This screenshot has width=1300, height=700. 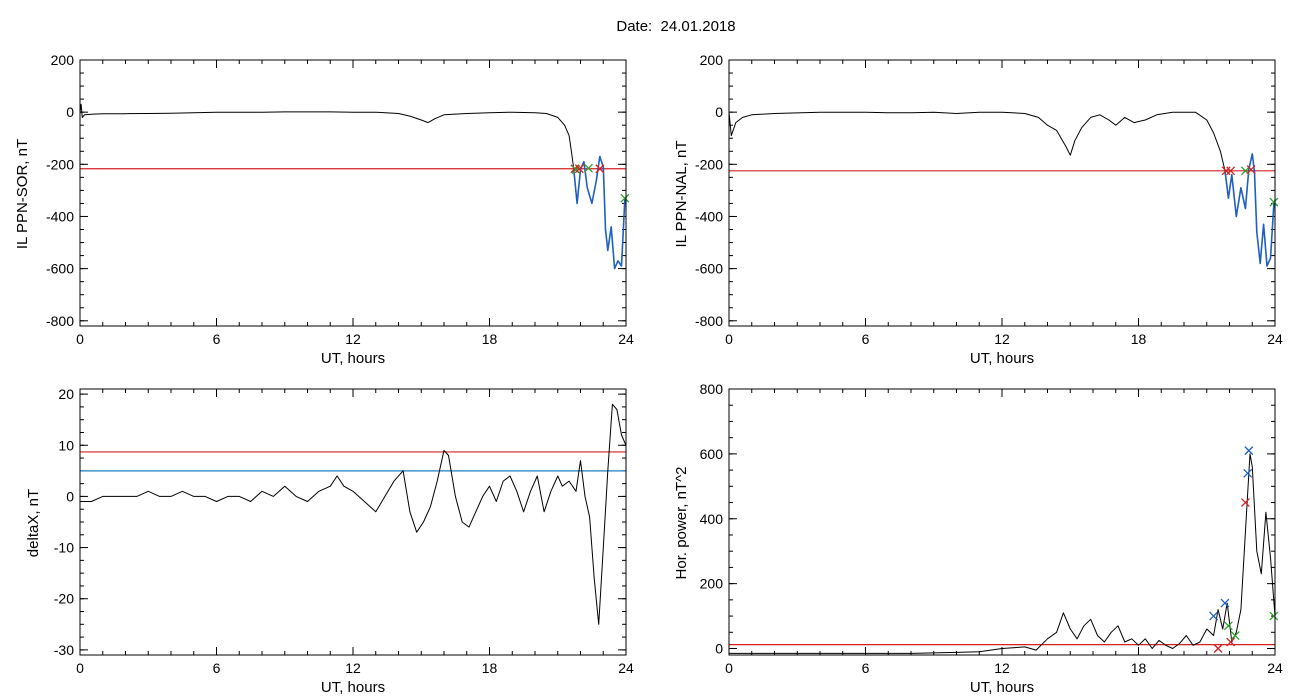 What do you see at coordinates (866, 339) in the screenshot?
I see `p2-xtick-label: 6` at bounding box center [866, 339].